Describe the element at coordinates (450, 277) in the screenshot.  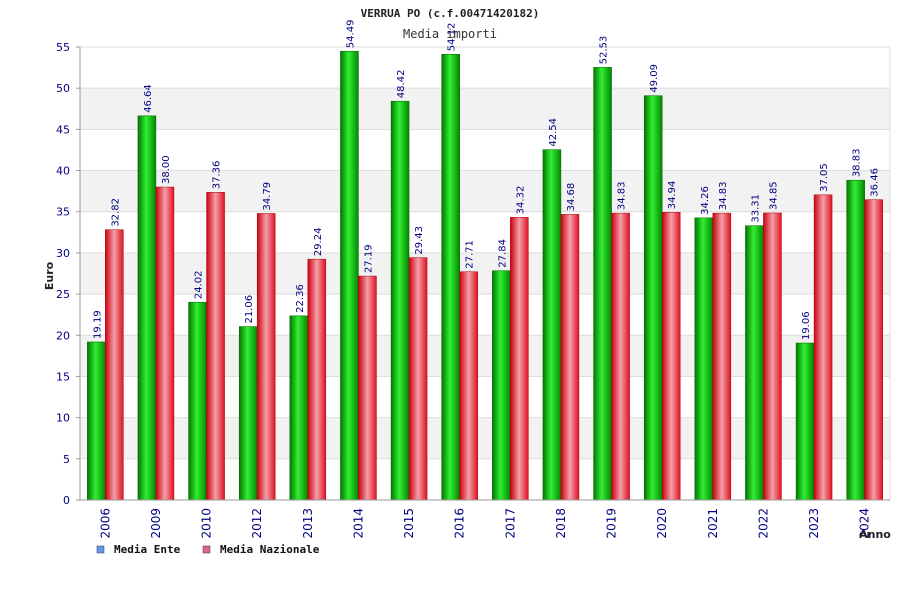
I see `bar-media-ente-2016` at that location.